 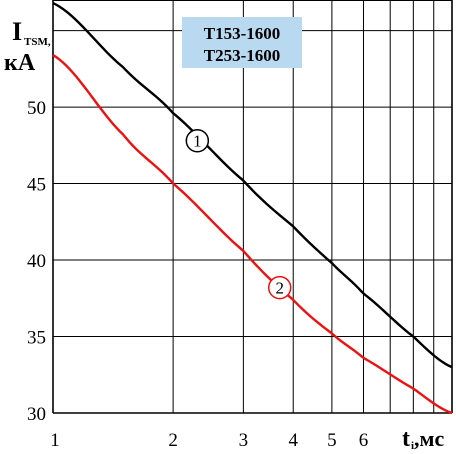 What do you see at coordinates (36, 108) in the screenshot?
I see `y-tick-label-50: 50` at bounding box center [36, 108].